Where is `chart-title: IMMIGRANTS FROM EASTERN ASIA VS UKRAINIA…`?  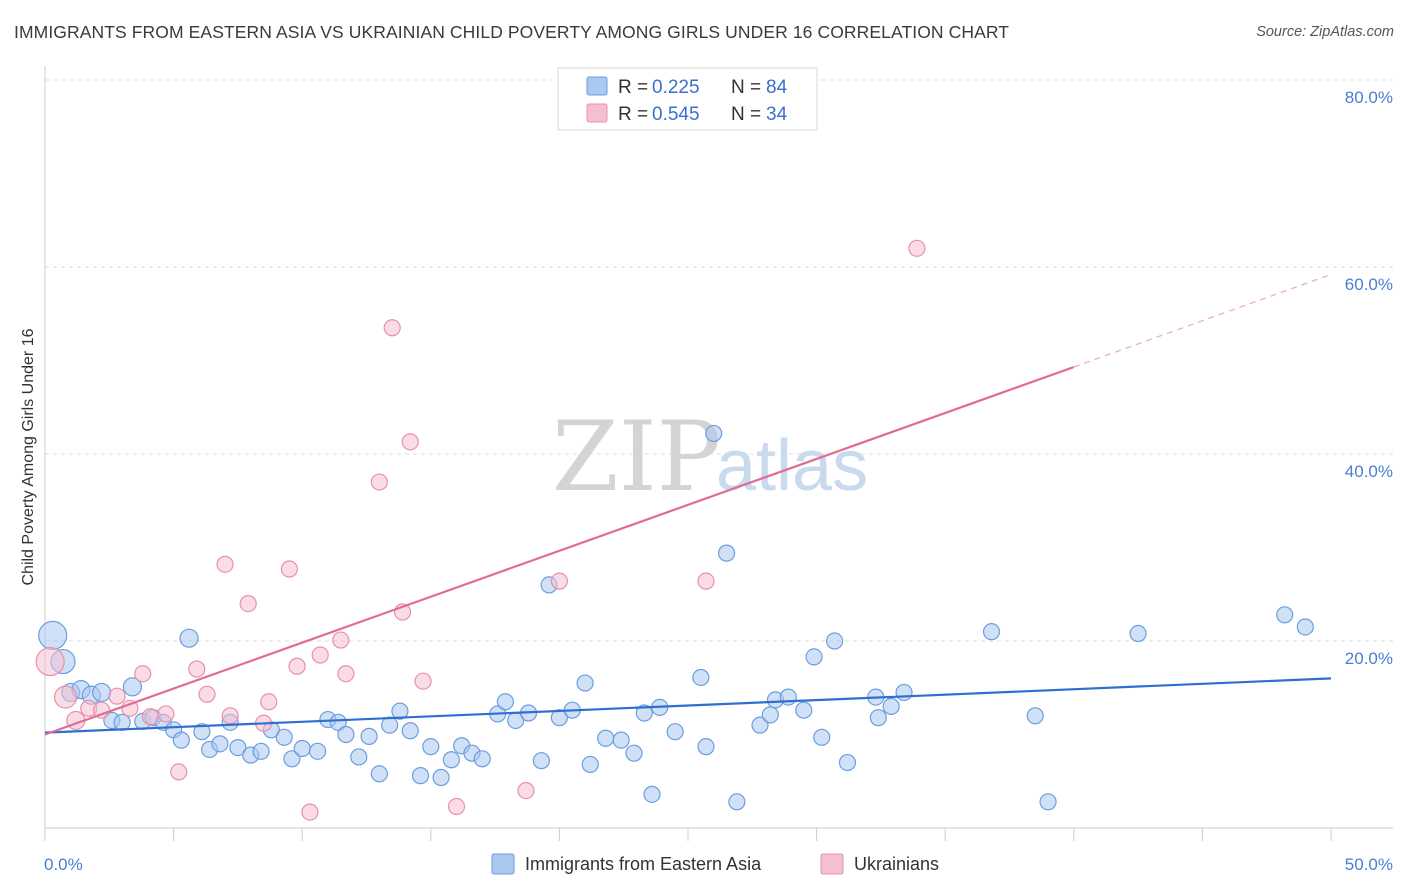
chart-title: IMMIGRANTS FROM EASTERN ASIA VS UKRAINIA… is located at coordinates (512, 32).